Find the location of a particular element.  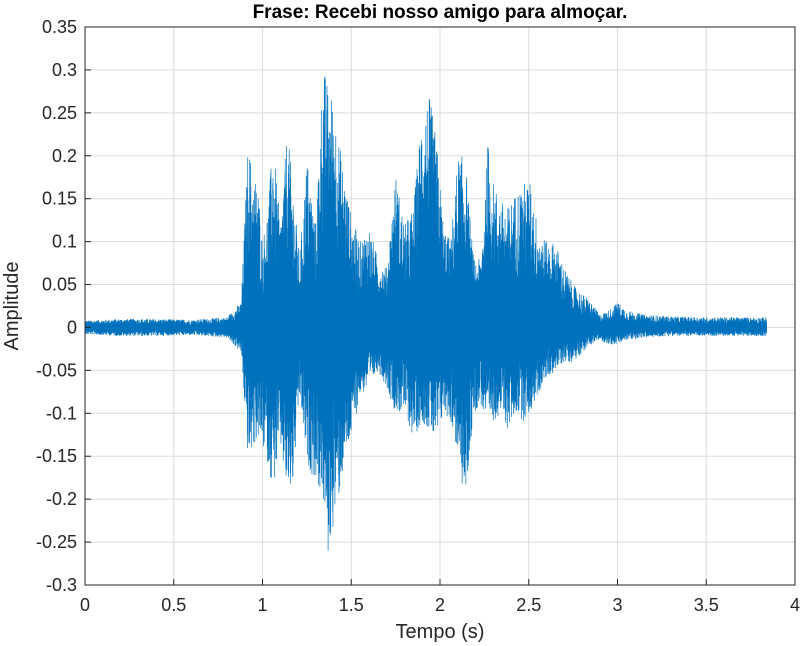

y-tick-label: -0.25 is located at coordinates (56, 542).